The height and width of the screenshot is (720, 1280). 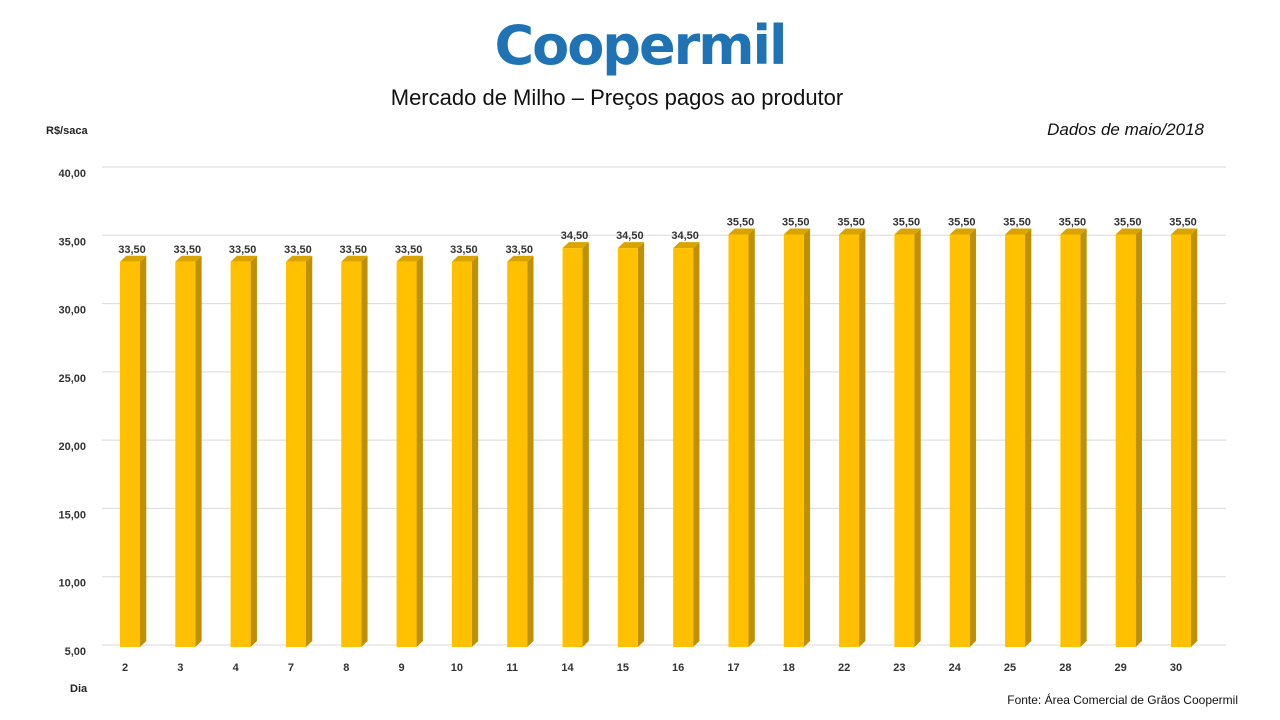 What do you see at coordinates (733, 668) in the screenshot?
I see `x-tick-label: 17` at bounding box center [733, 668].